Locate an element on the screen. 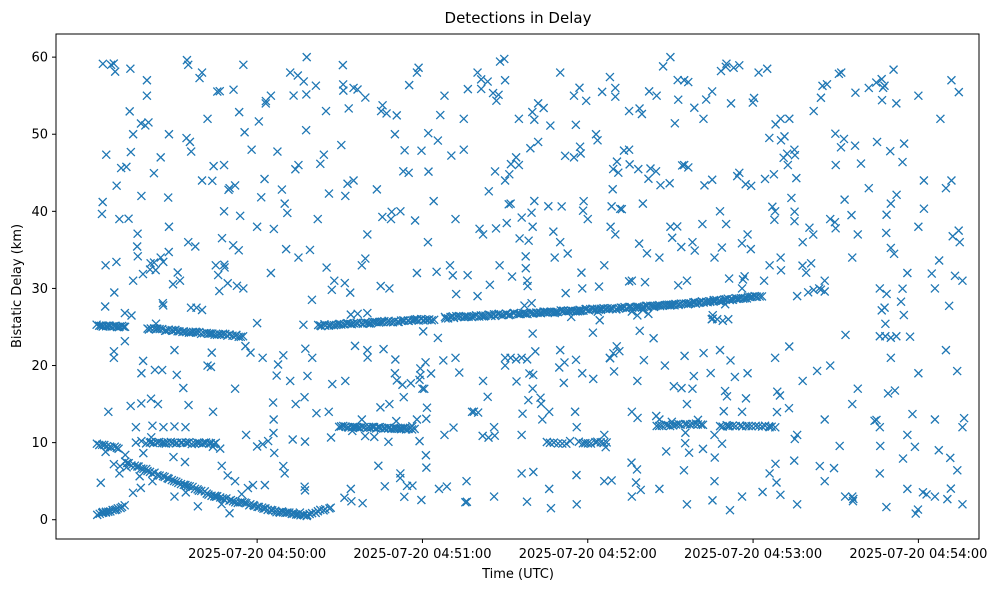 This screenshot has width=989, height=590. data-point-track-d is located at coordinates (97, 515).